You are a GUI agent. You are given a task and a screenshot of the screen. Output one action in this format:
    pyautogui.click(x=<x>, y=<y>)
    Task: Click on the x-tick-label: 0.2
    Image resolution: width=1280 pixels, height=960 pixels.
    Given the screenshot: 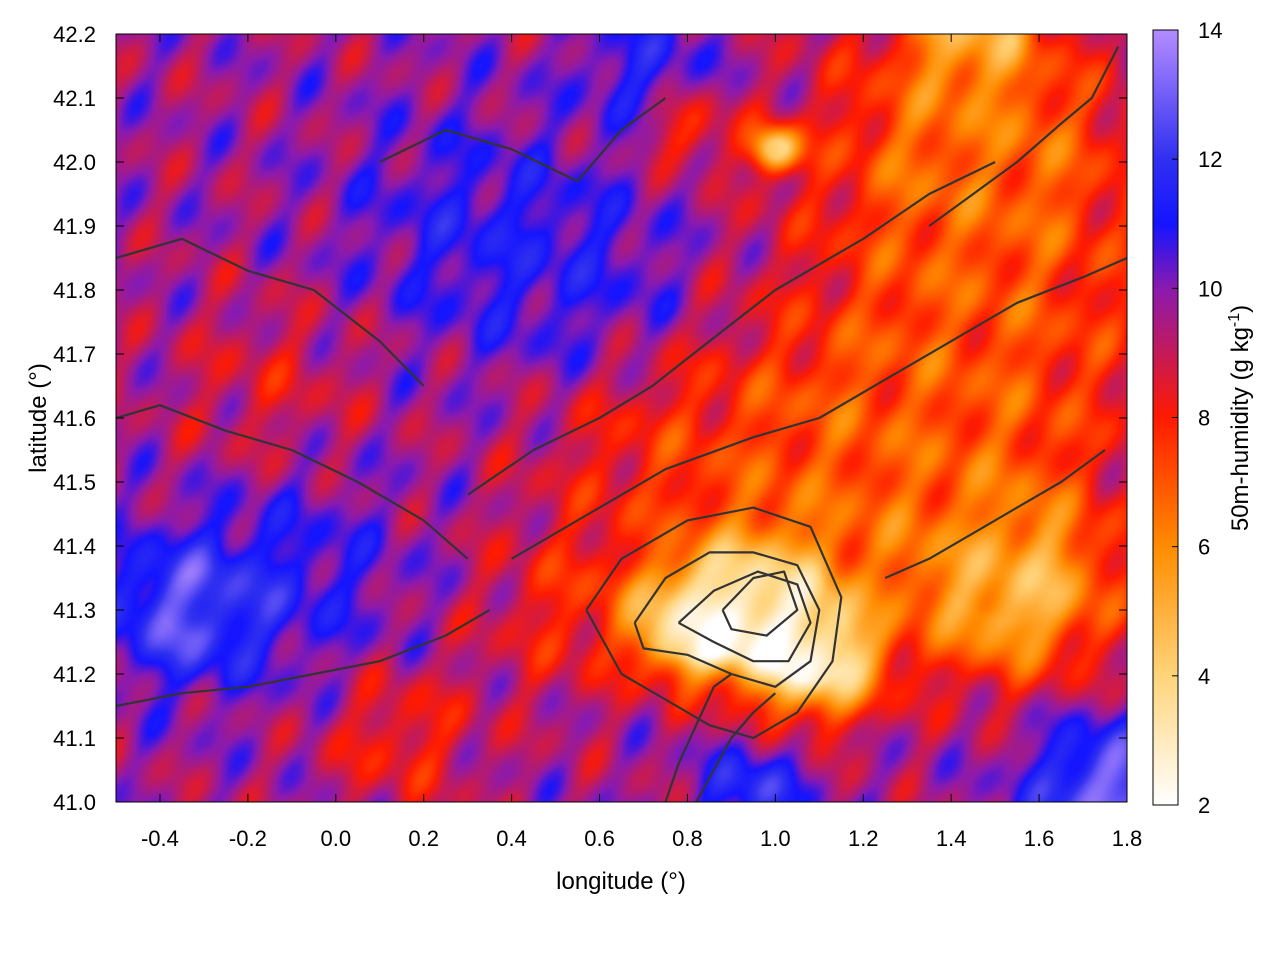 What is the action you would take?
    pyautogui.click(x=423, y=838)
    